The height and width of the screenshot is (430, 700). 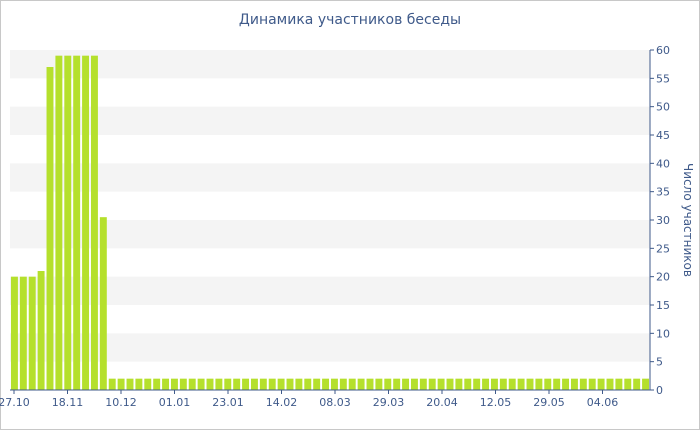 I want to click on x-tick-label: 18.11, so click(x=68, y=402).